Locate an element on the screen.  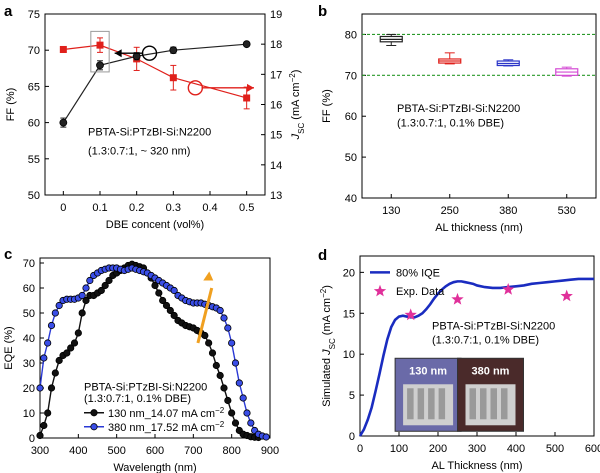
panel-a-point-circle is located at coordinates (63, 122).